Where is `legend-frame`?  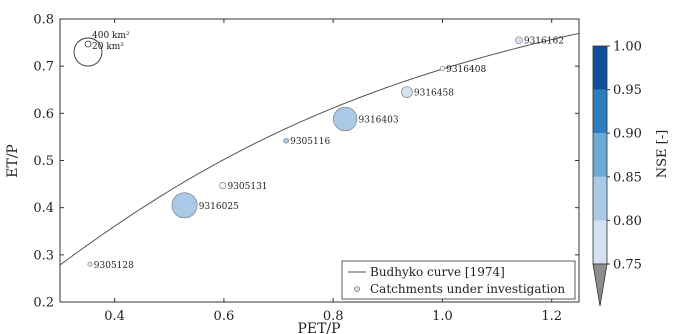 legend-frame is located at coordinates (458, 280).